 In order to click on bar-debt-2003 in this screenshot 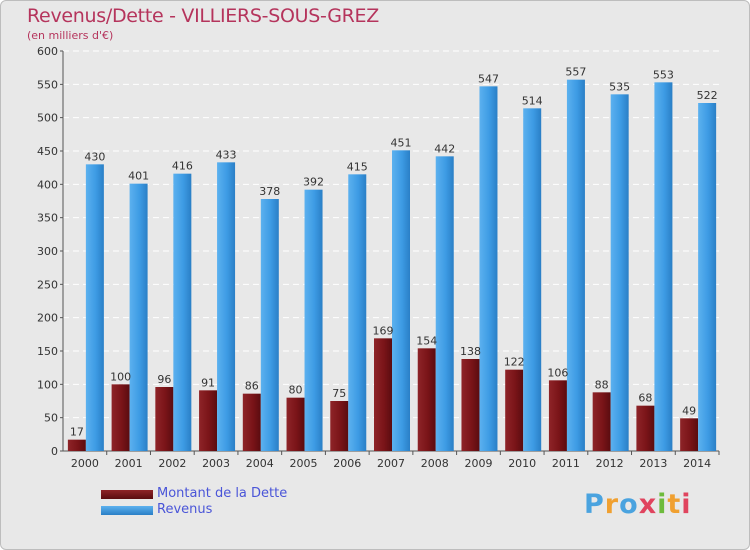, I will do `click(208, 420)`.